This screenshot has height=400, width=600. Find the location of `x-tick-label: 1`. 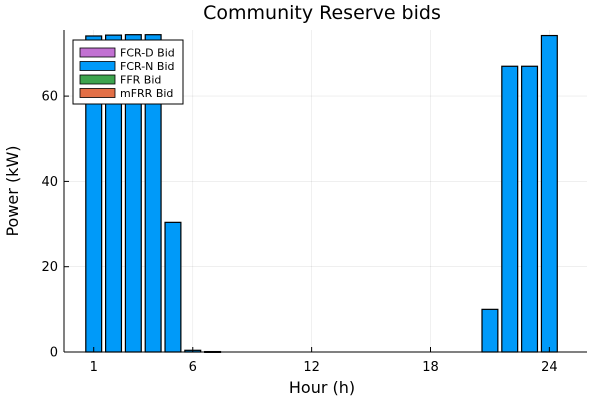

x-tick-label: 1 is located at coordinates (94, 367).